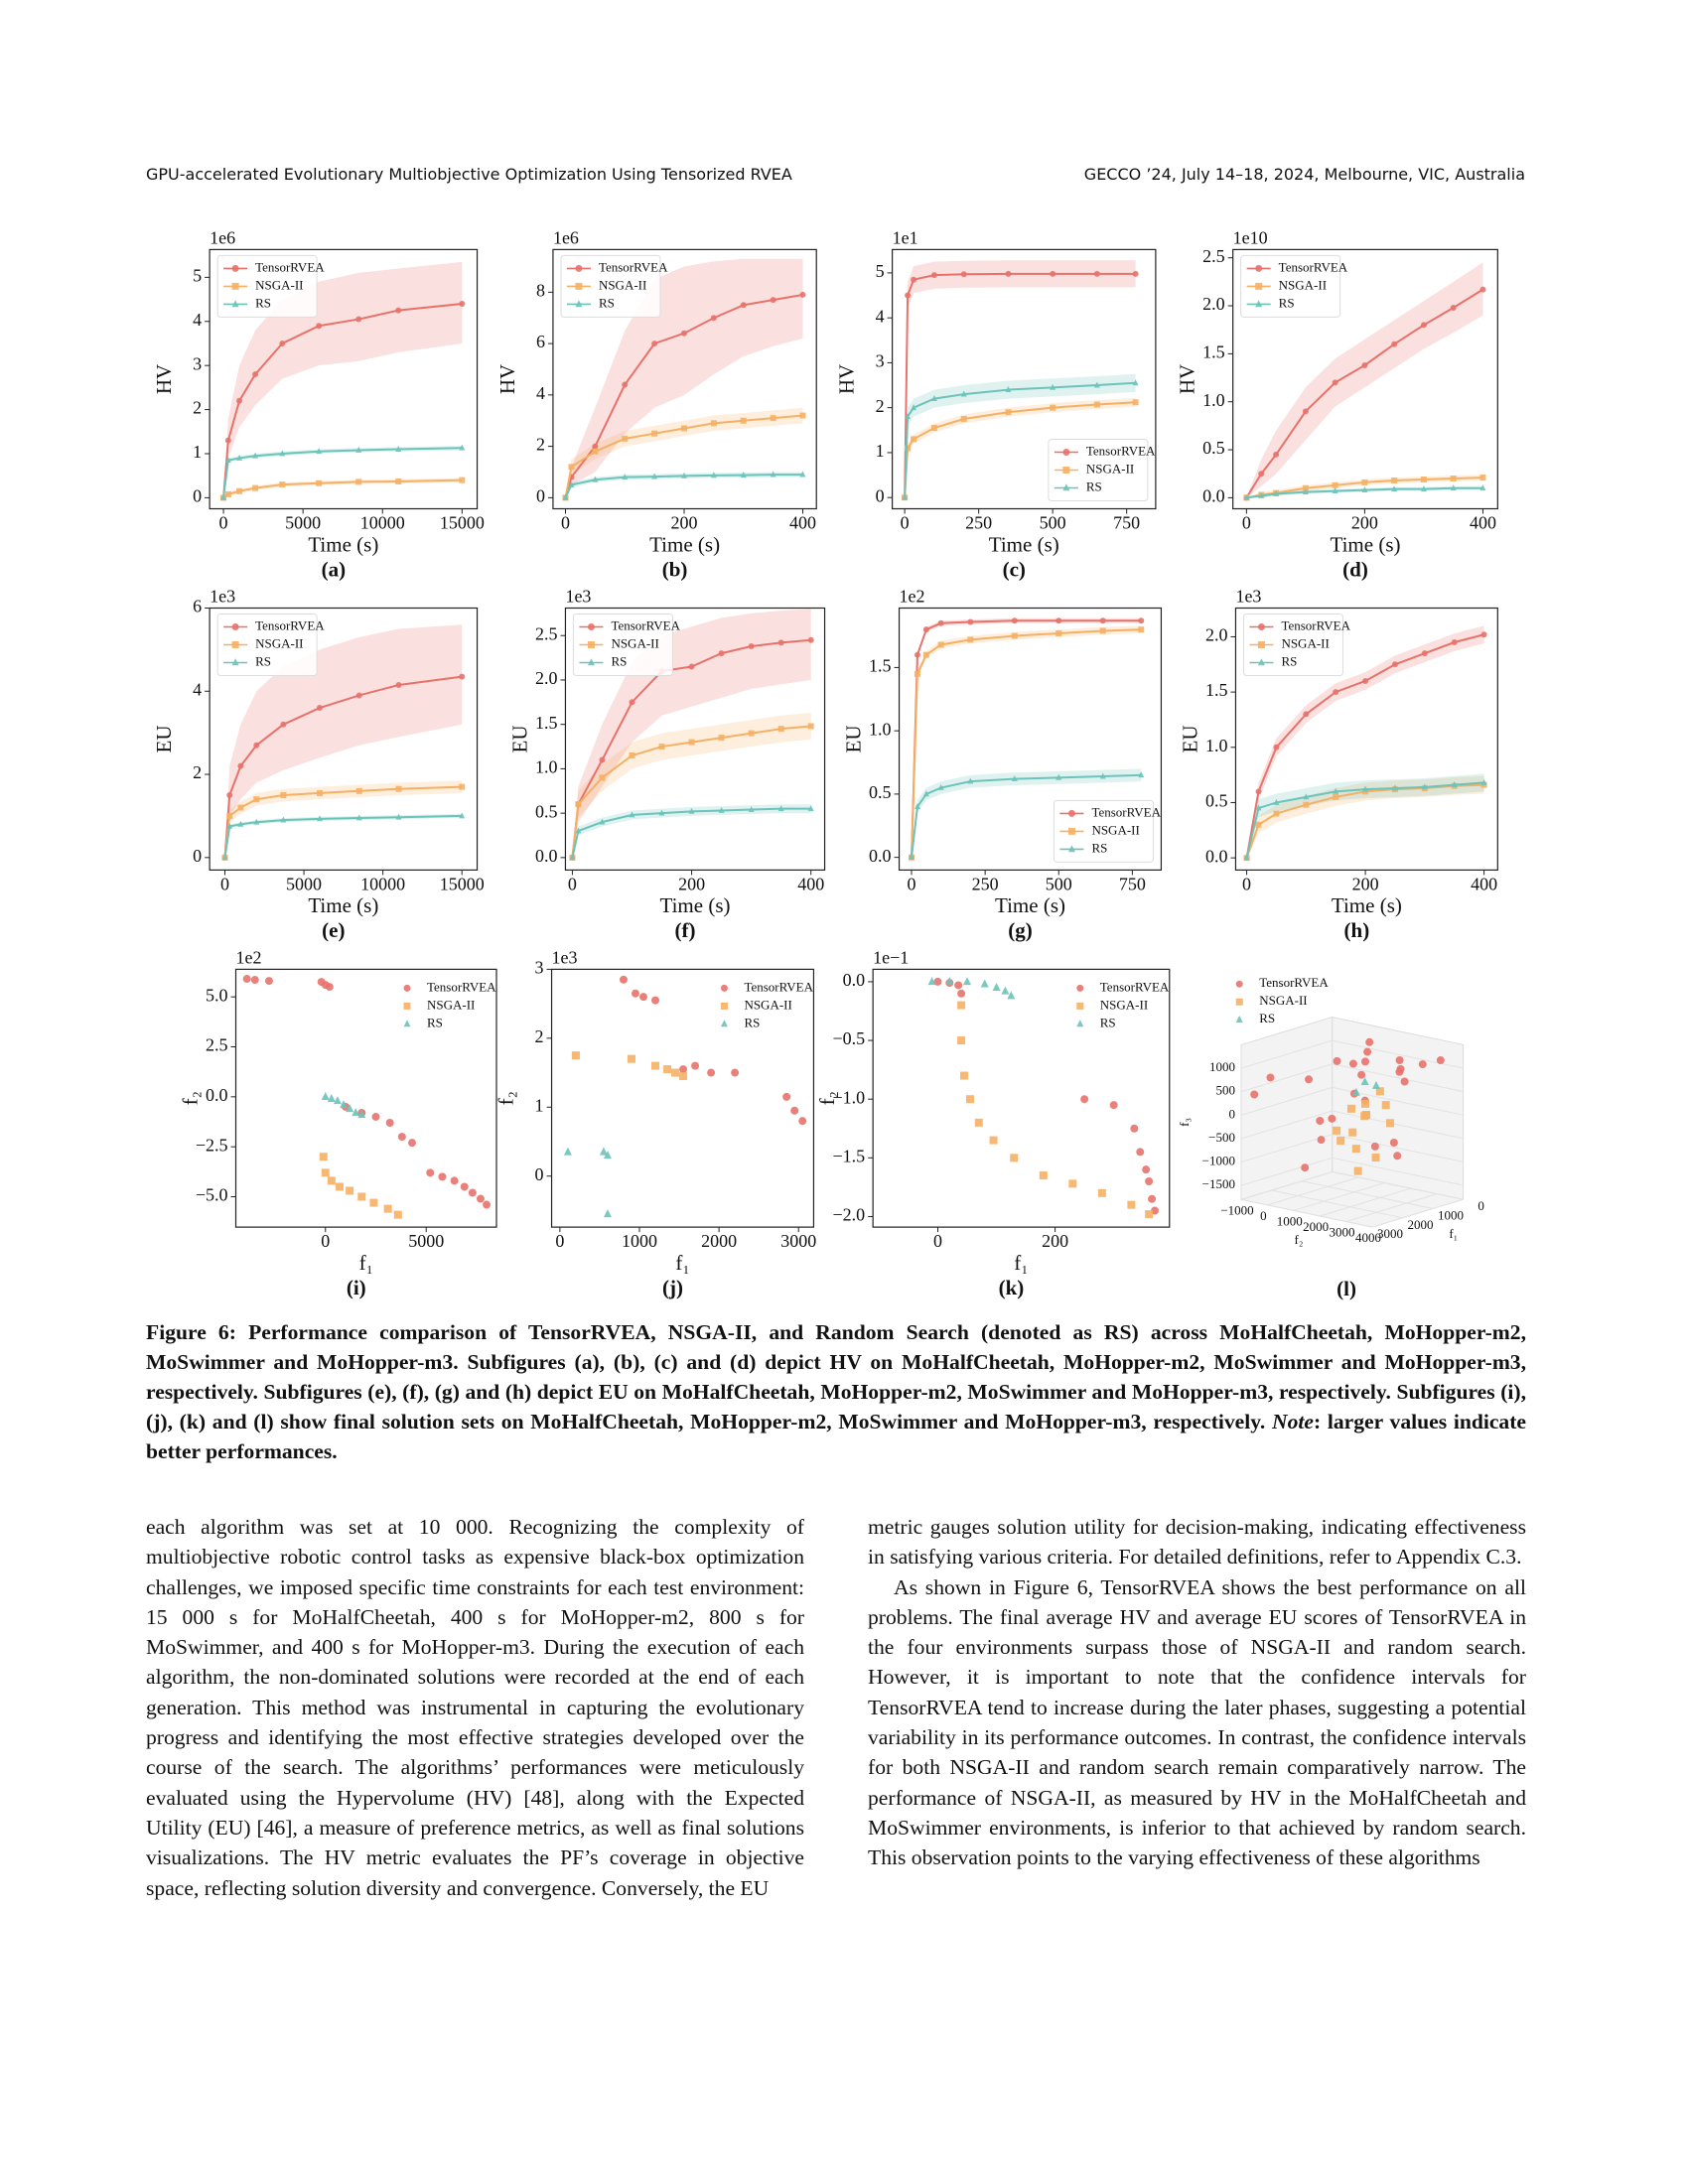  Describe the element at coordinates (197, 452) in the screenshot. I see `y-tick-label: 1` at that location.